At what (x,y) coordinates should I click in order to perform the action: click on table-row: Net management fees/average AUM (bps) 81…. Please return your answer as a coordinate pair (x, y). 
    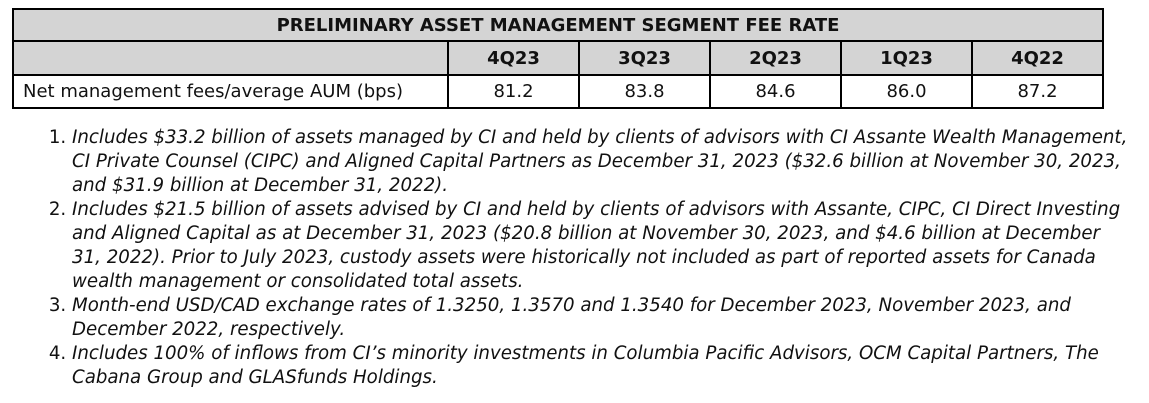
    Looking at the image, I should click on (558, 91).